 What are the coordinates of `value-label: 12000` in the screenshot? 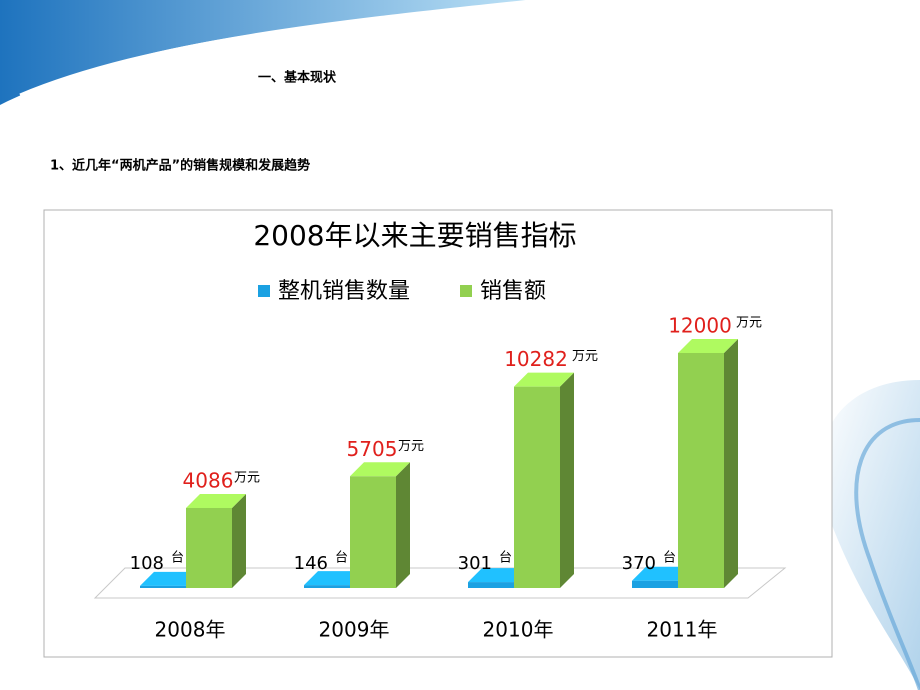 It's located at (700, 326).